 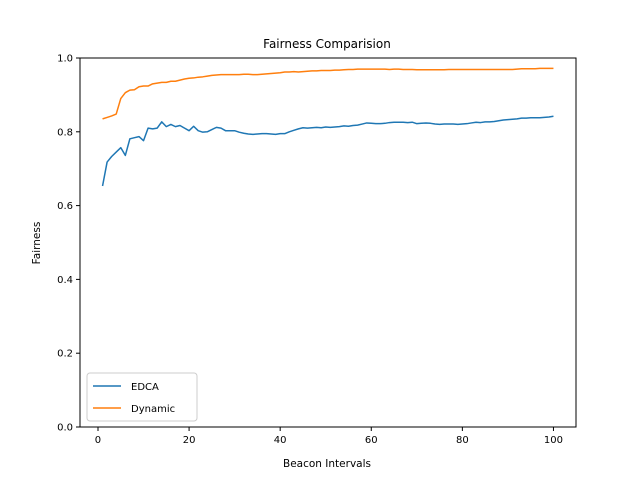 I want to click on y-tick-label: 0.6, so click(x=65, y=206).